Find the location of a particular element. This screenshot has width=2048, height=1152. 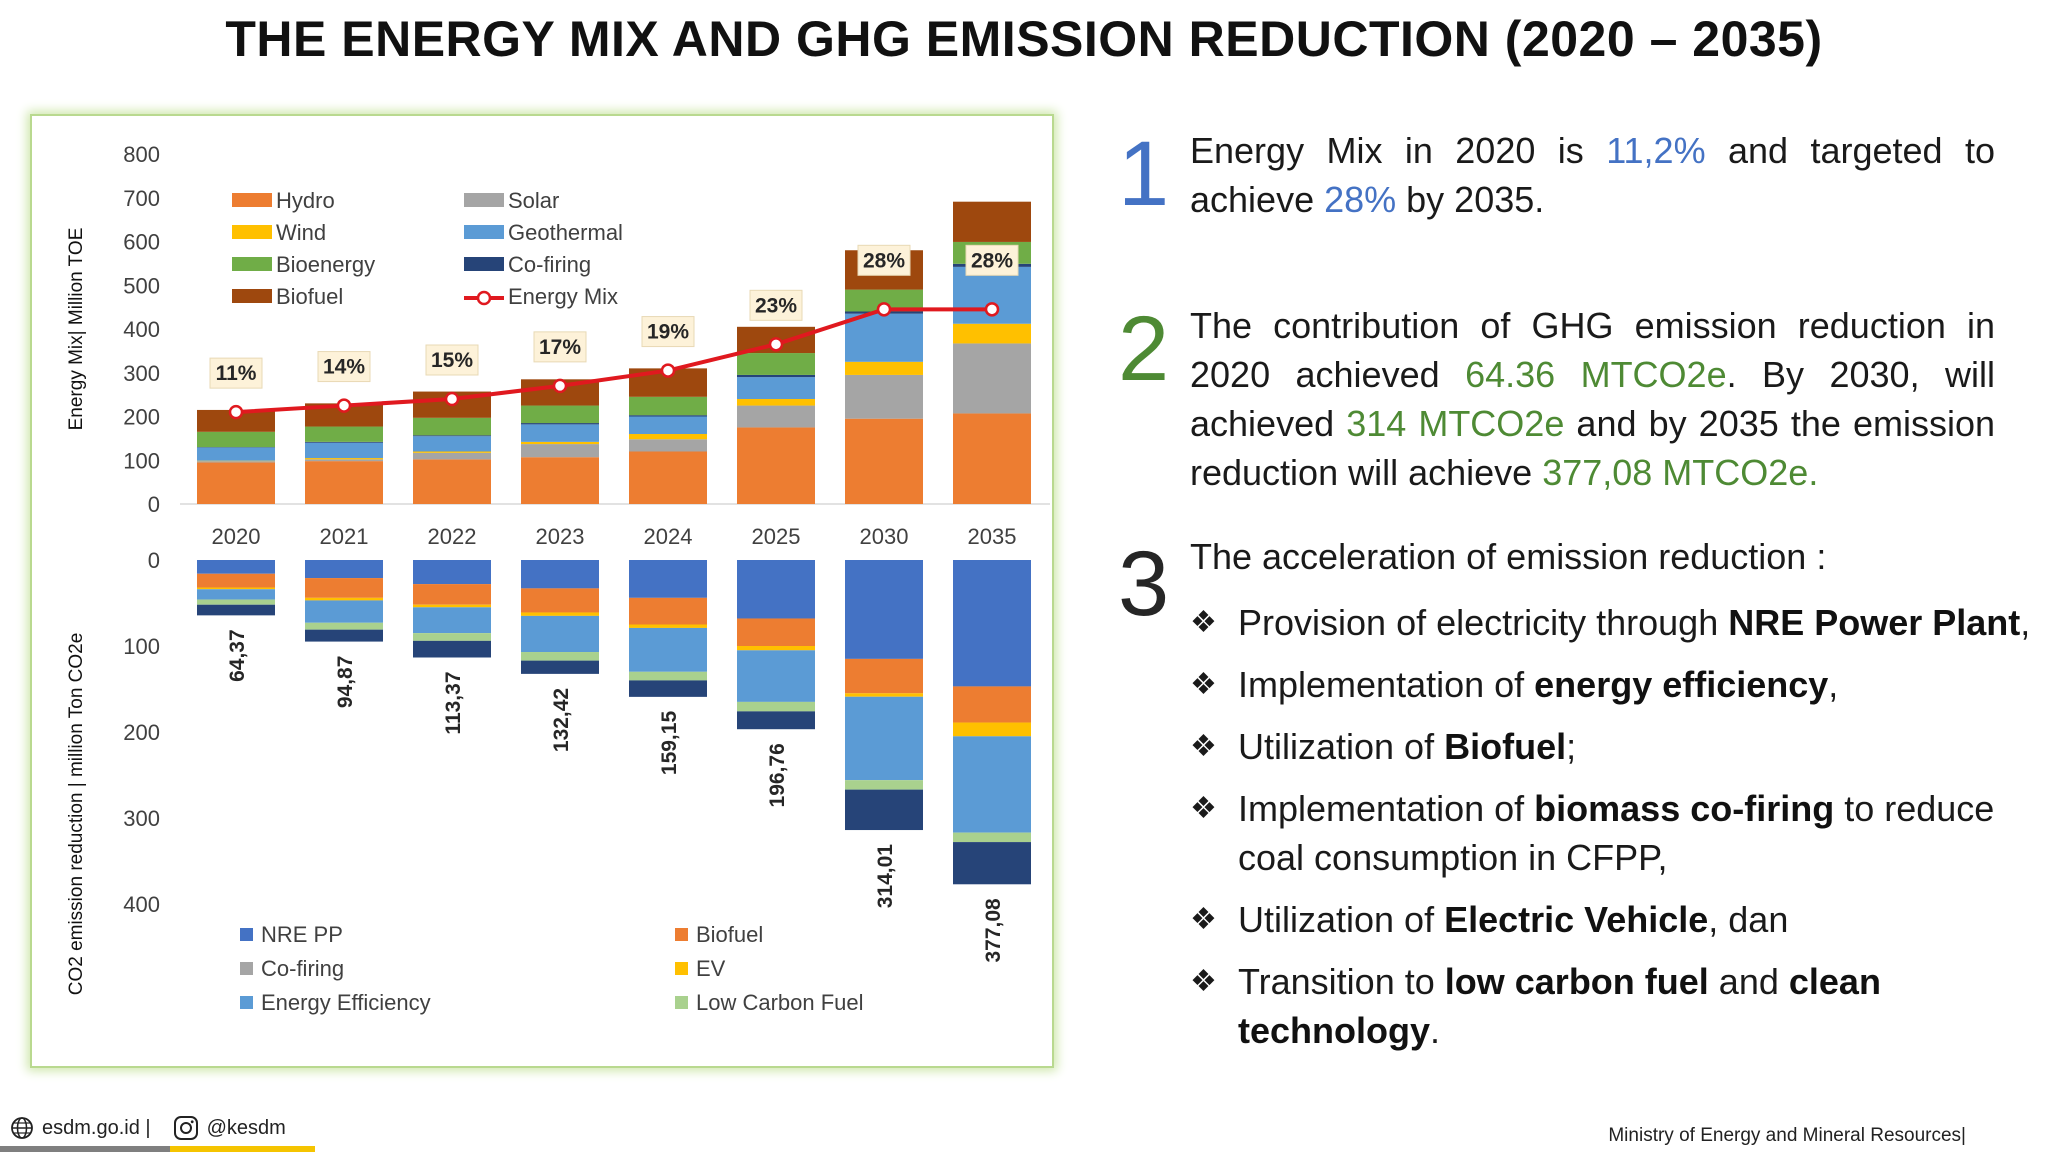

total-label-2022: 113,37 is located at coordinates (453, 702).